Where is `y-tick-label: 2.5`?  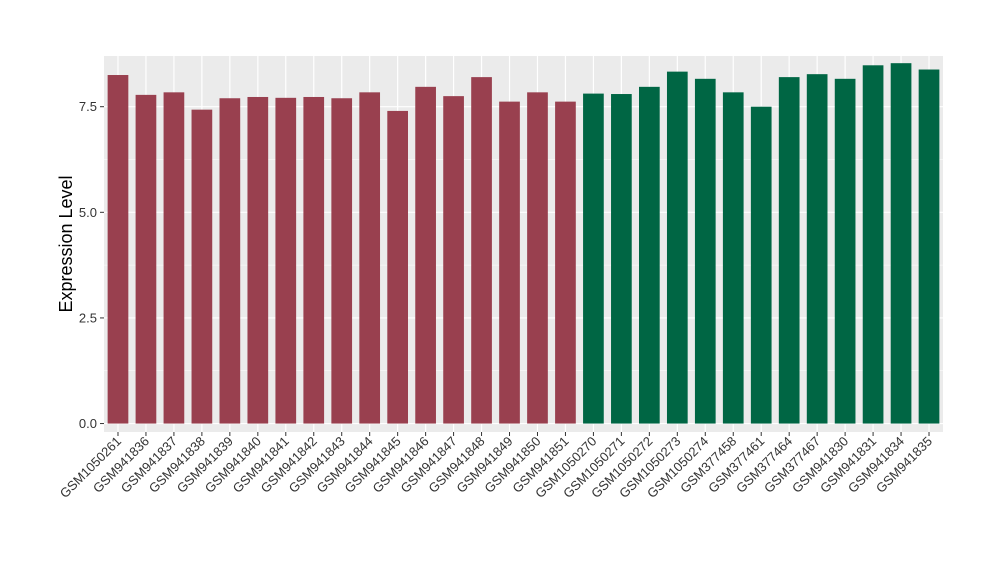
y-tick-label: 2.5 is located at coordinates (88, 317).